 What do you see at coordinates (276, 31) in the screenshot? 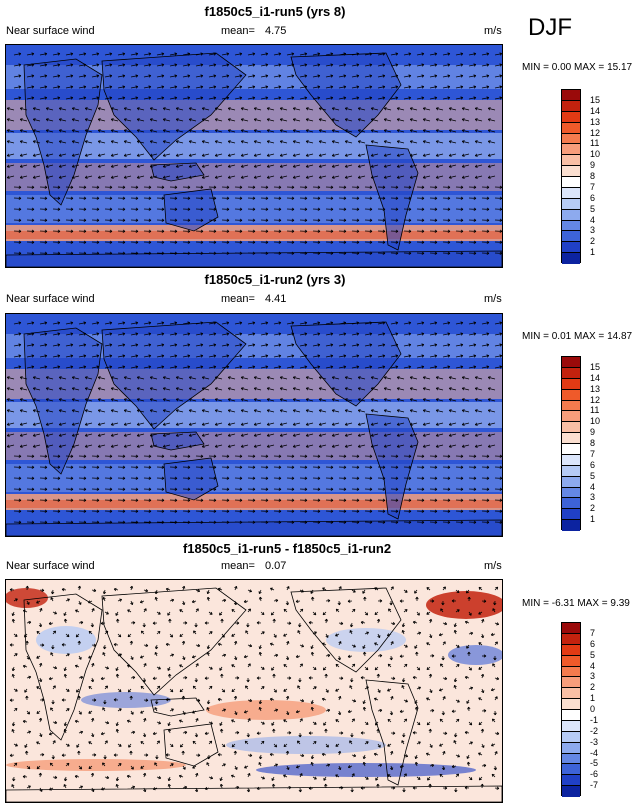
I see `panel1-mean-value: 4.75` at bounding box center [276, 31].